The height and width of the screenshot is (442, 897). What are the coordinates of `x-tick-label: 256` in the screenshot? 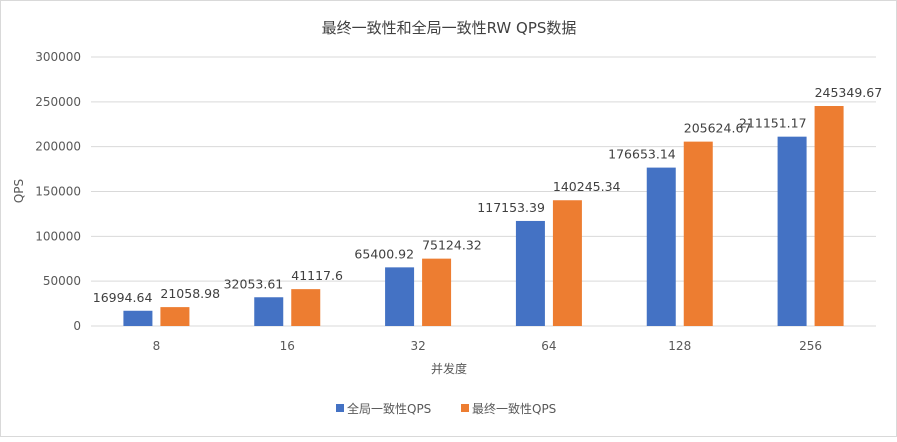 It's located at (810, 346).